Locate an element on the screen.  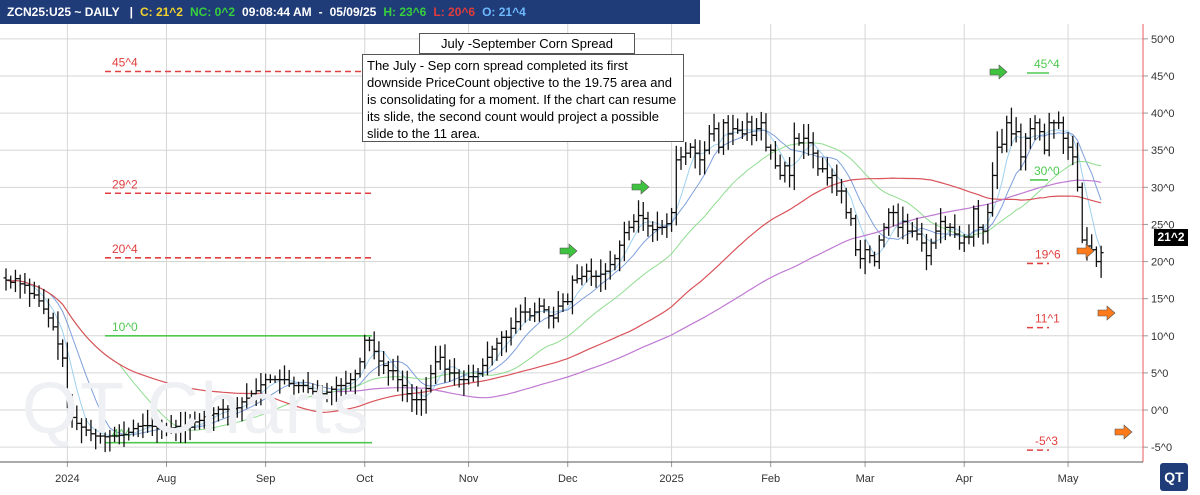
close-value: C: 21^2 is located at coordinates (161, 12).